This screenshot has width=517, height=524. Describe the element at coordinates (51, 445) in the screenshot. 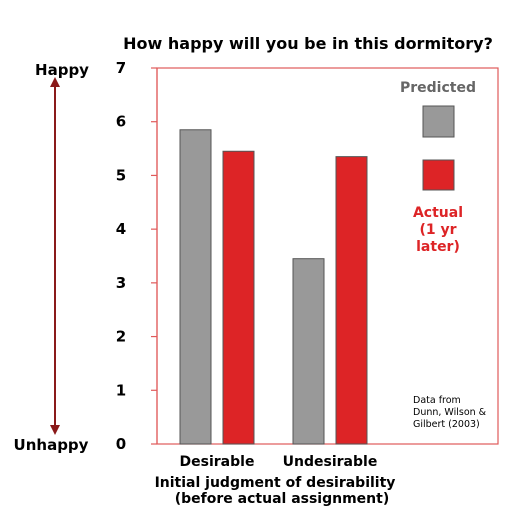

I see `unhappy-label: Unhappy` at that location.